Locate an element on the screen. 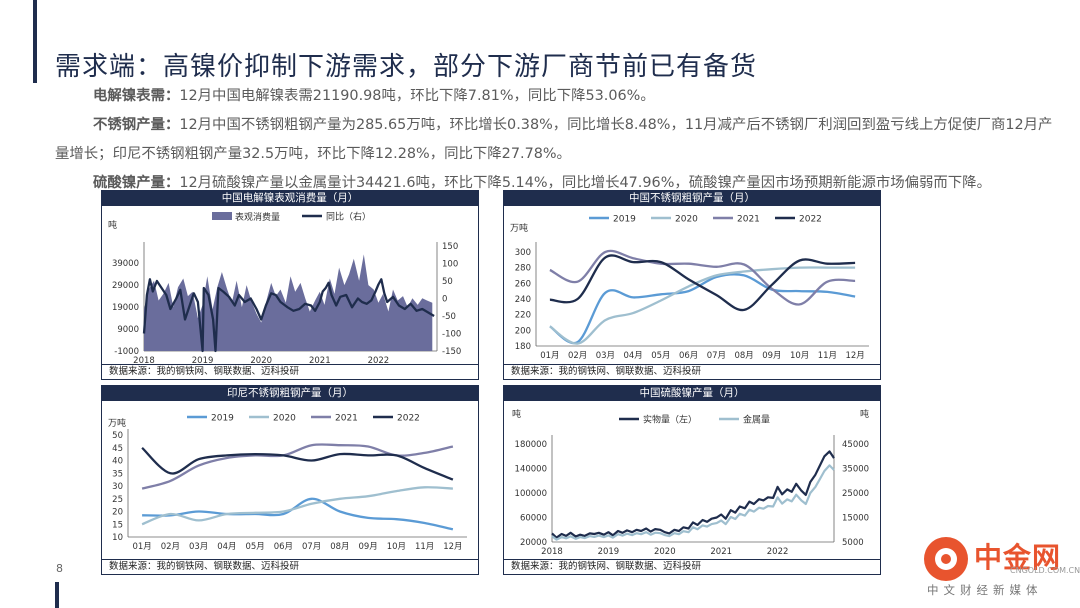 The width and height of the screenshot is (1080, 608). series-line-metal is located at coordinates (693, 502).